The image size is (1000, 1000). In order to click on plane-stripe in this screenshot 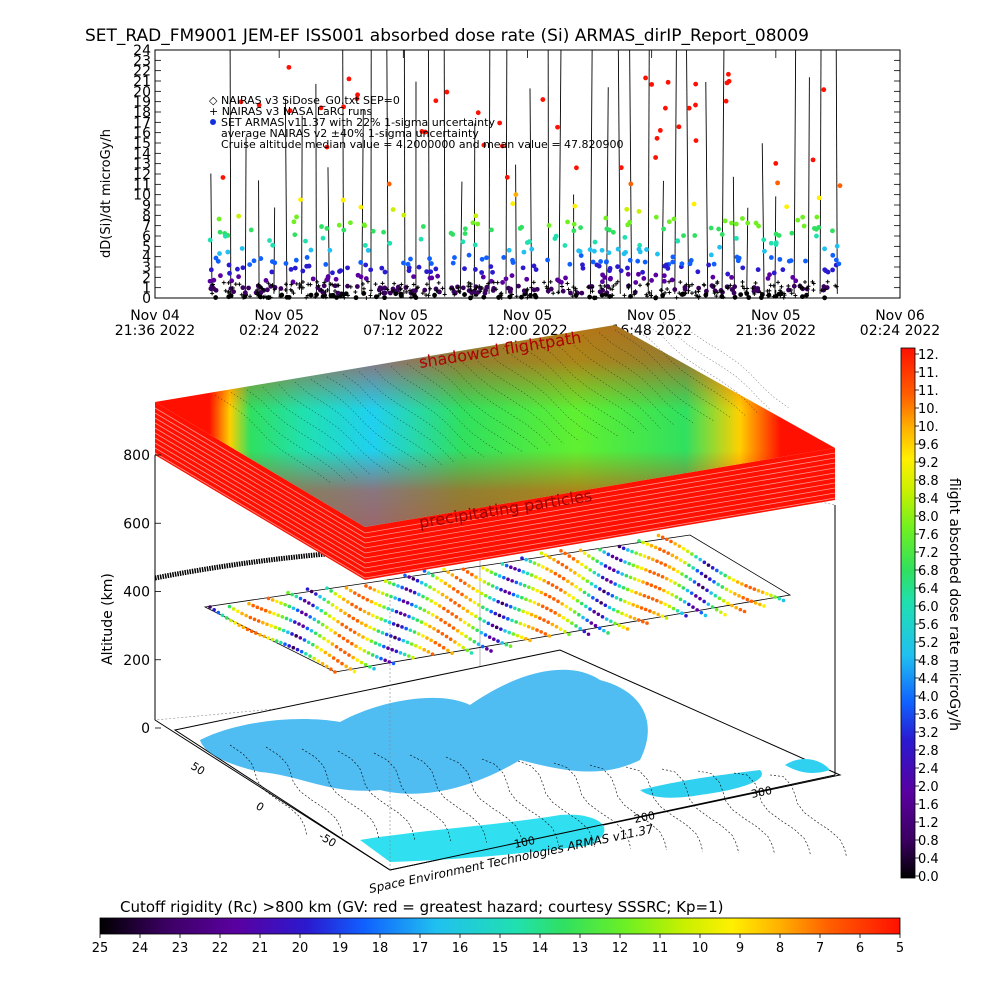, I will do `click(600, 533)`.